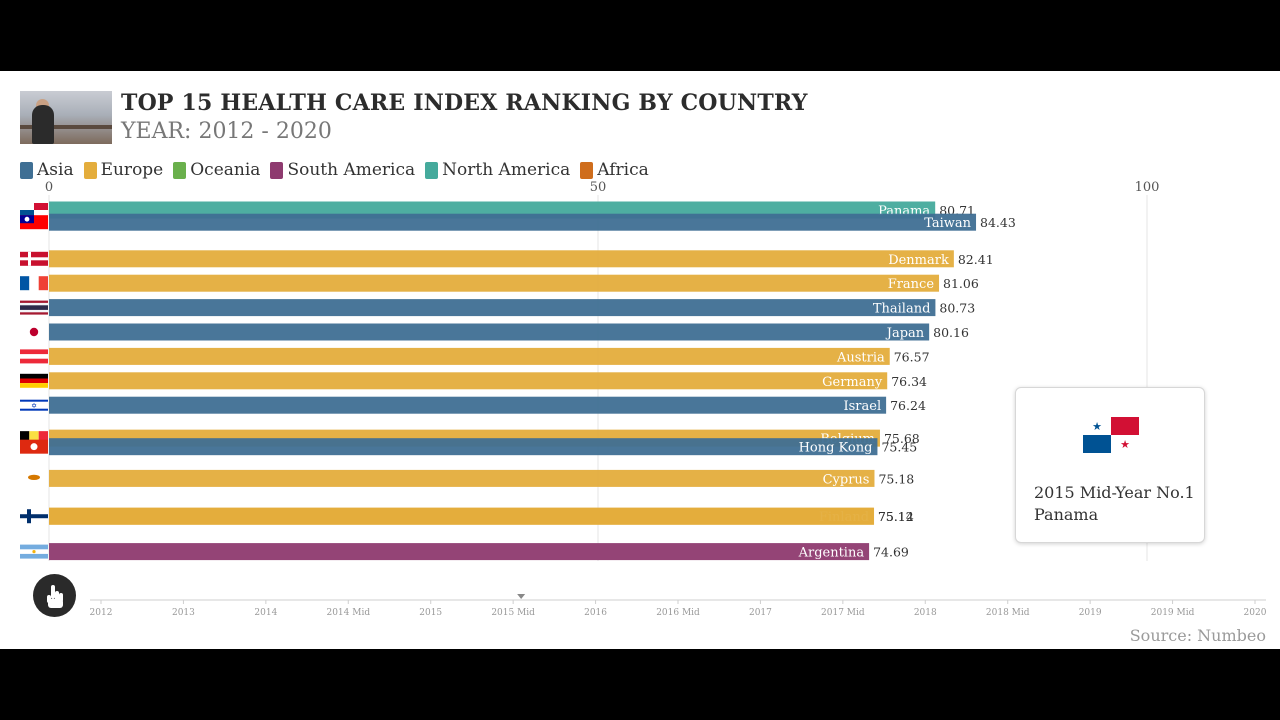 The image size is (1280, 720). What do you see at coordinates (494, 283) in the screenshot?
I see `bar-france` at bounding box center [494, 283].